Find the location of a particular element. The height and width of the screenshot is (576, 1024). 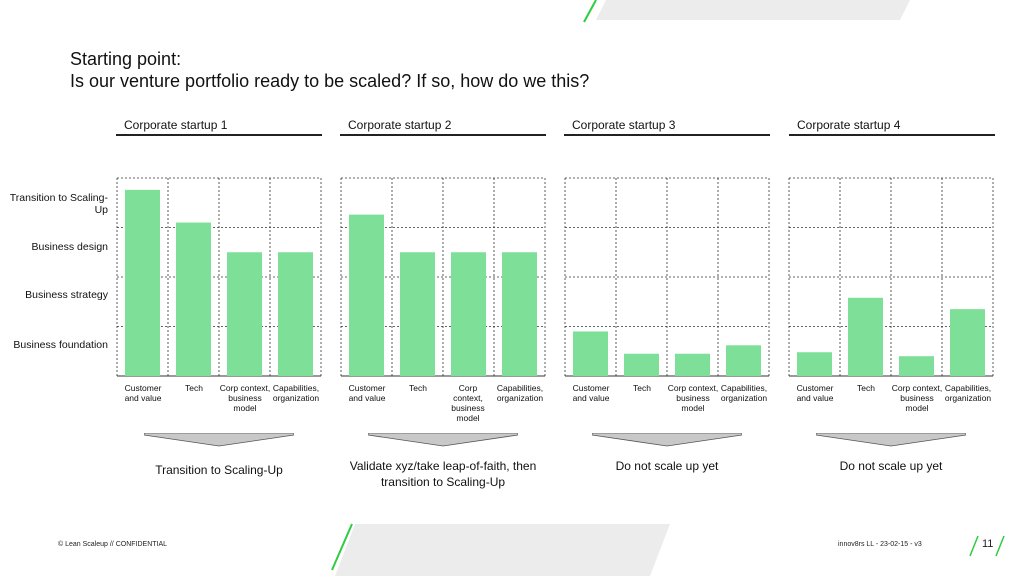

y-level-business-foundation: Business foundation is located at coordinates (60, 345).